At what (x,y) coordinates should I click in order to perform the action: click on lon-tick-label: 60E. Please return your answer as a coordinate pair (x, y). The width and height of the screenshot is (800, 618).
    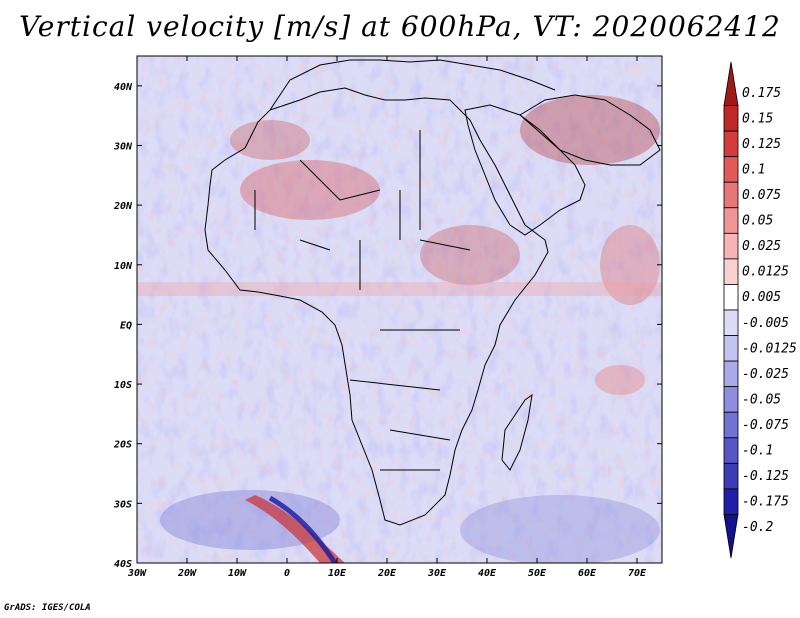
    Looking at the image, I should click on (587, 573).